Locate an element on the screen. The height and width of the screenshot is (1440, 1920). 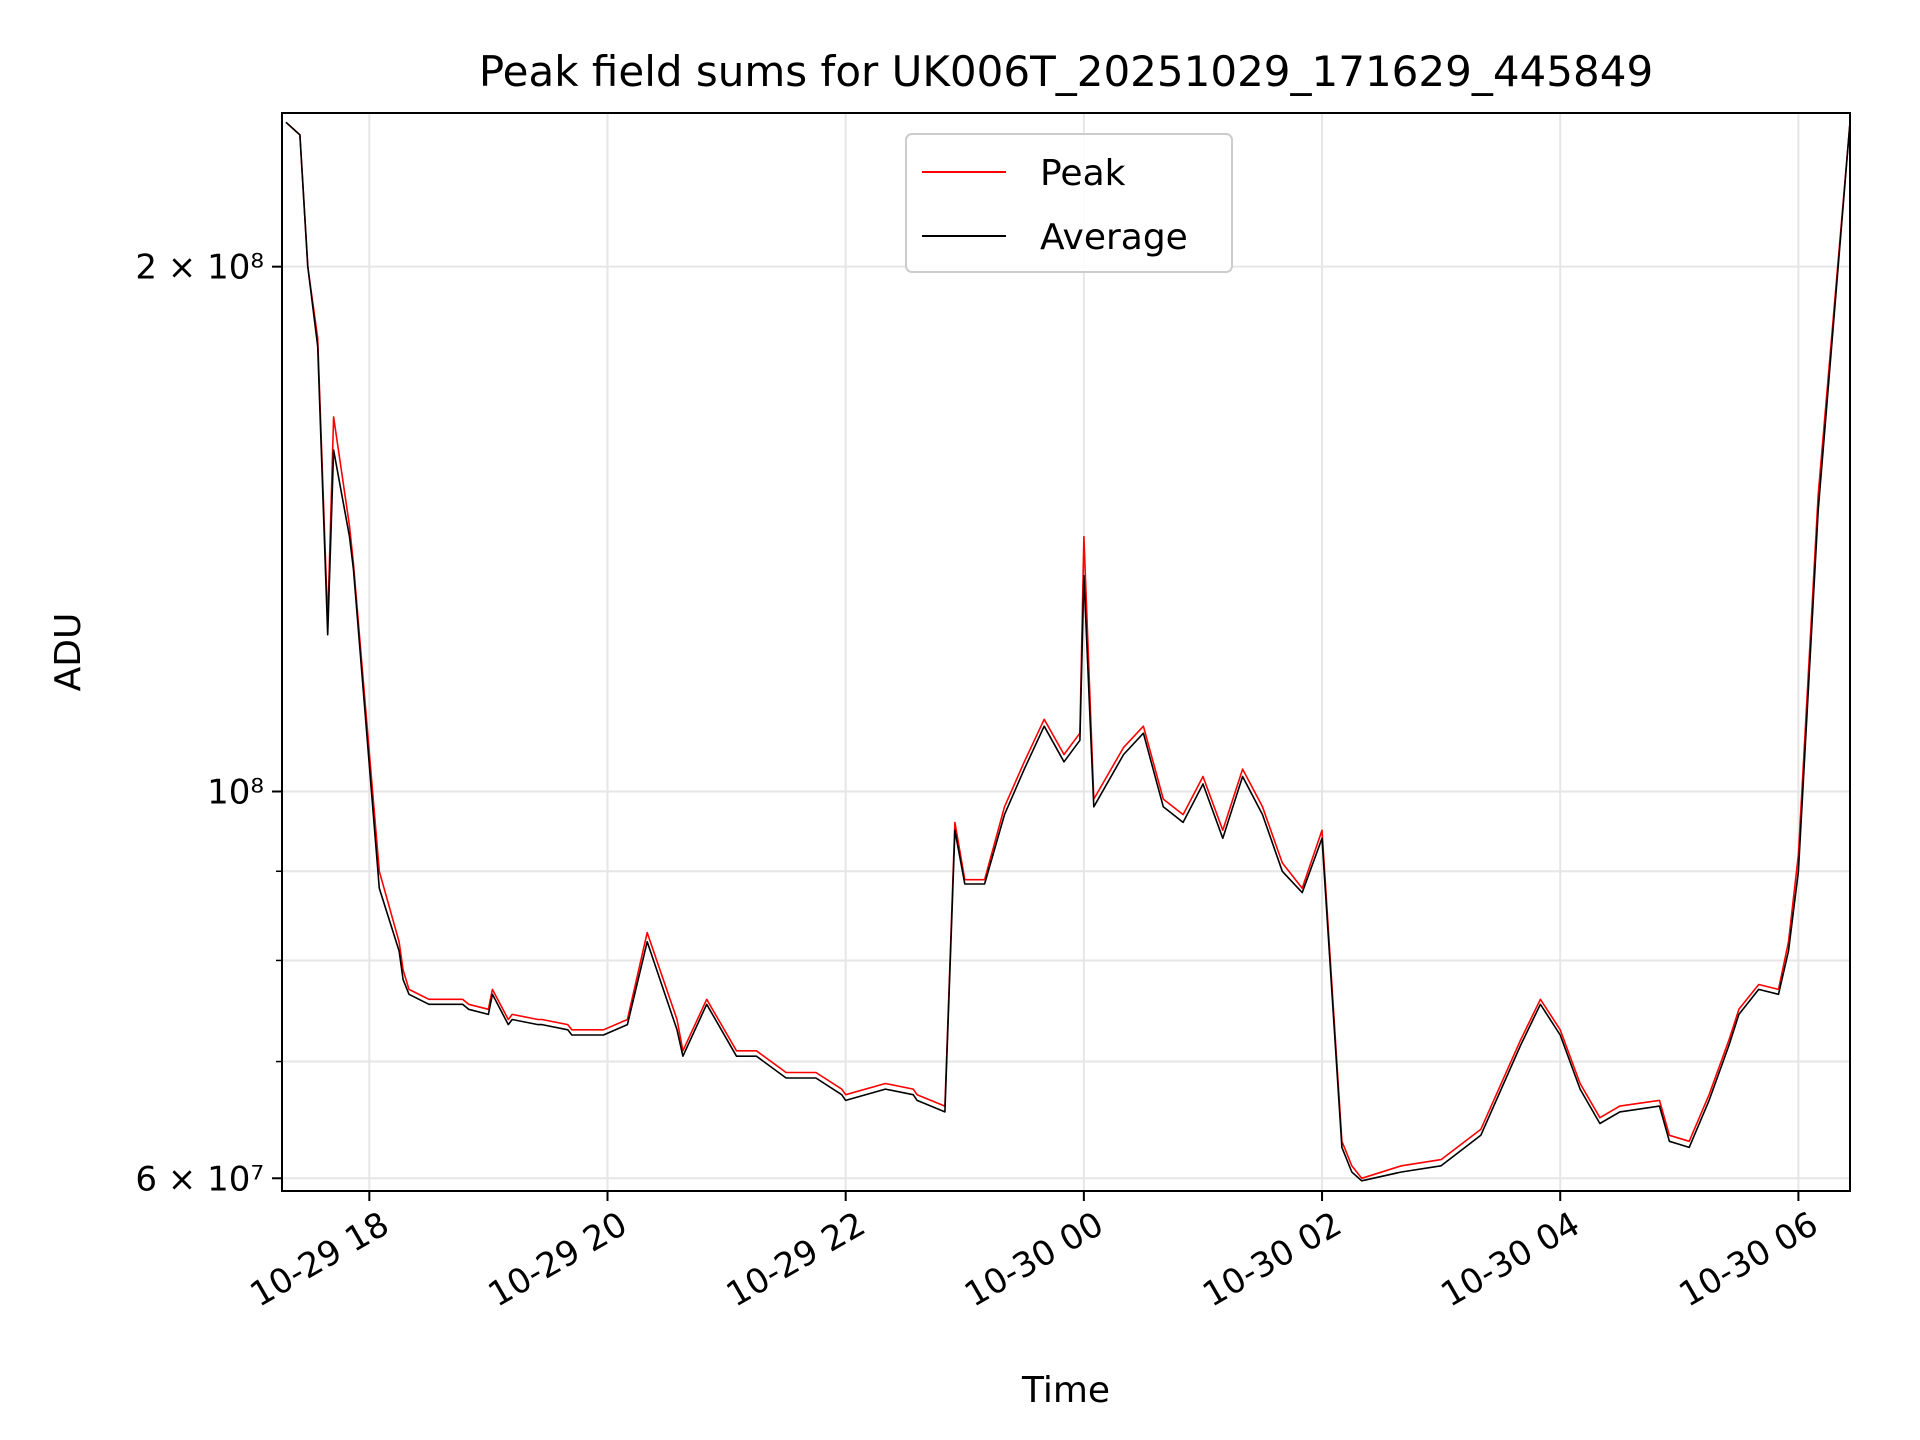
legend-box is located at coordinates (1069, 203).